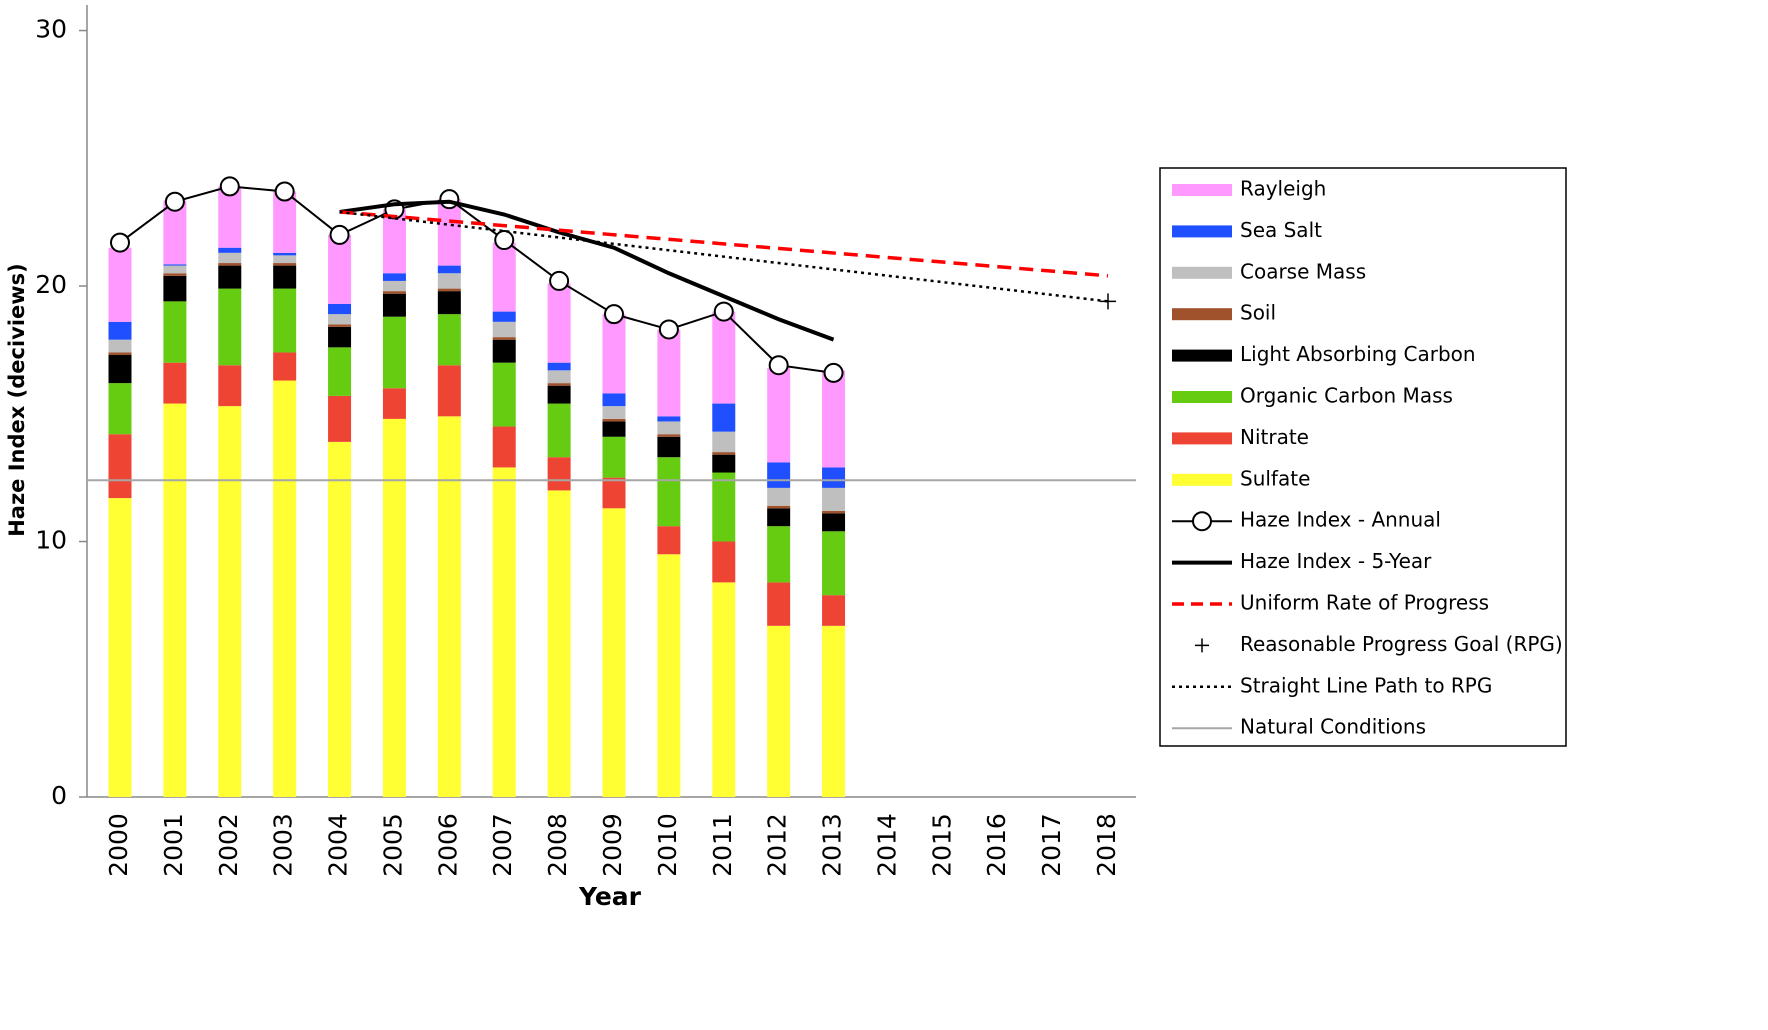  I want to click on x-tick-label: 2012, so click(777, 845).